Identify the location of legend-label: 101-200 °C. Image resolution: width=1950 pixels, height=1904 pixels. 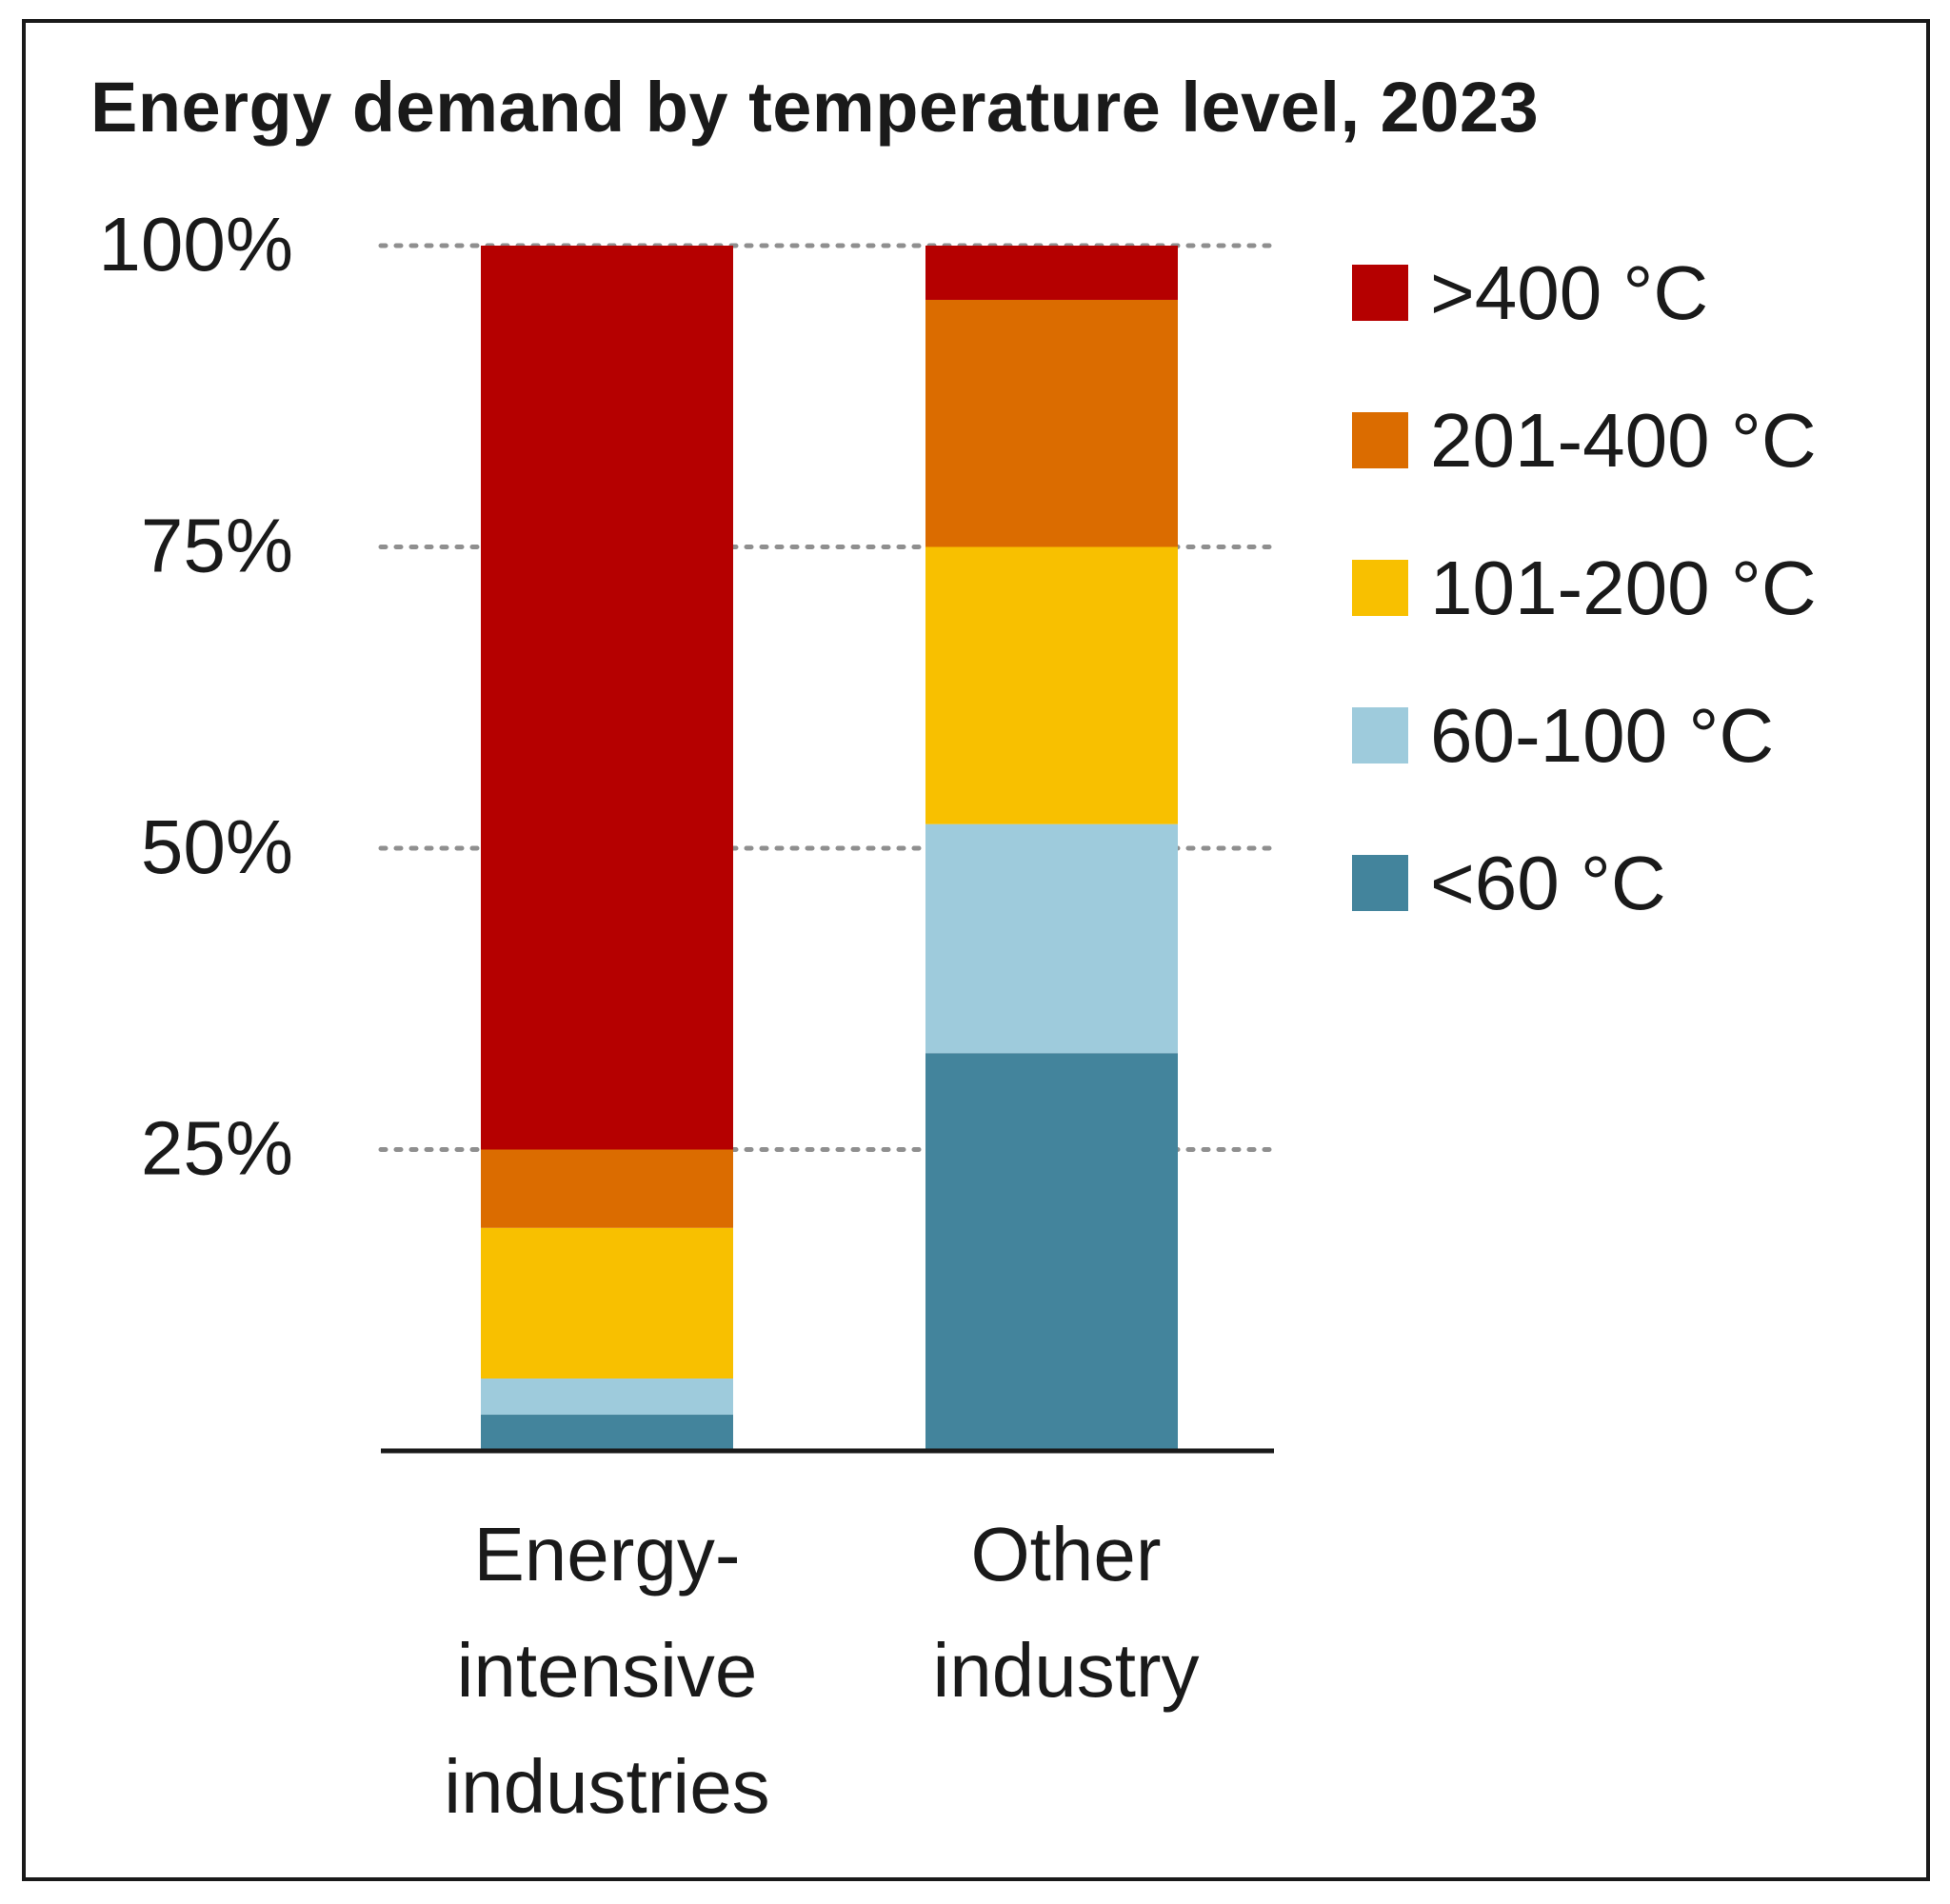
(1623, 587).